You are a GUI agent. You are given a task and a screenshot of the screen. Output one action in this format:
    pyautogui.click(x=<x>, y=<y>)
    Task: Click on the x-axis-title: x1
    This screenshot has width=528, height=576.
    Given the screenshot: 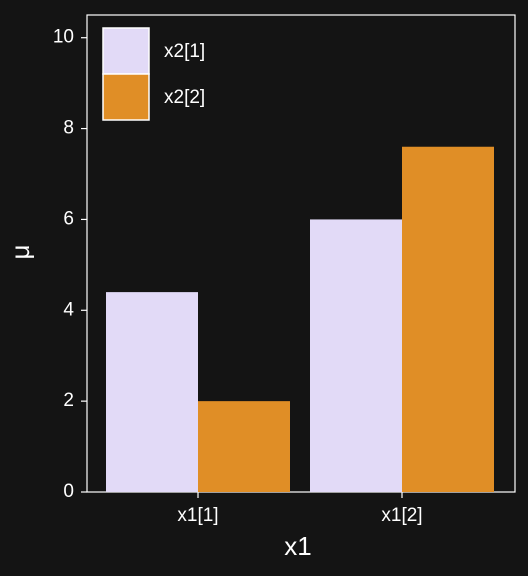 What is the action you would take?
    pyautogui.click(x=297, y=546)
    